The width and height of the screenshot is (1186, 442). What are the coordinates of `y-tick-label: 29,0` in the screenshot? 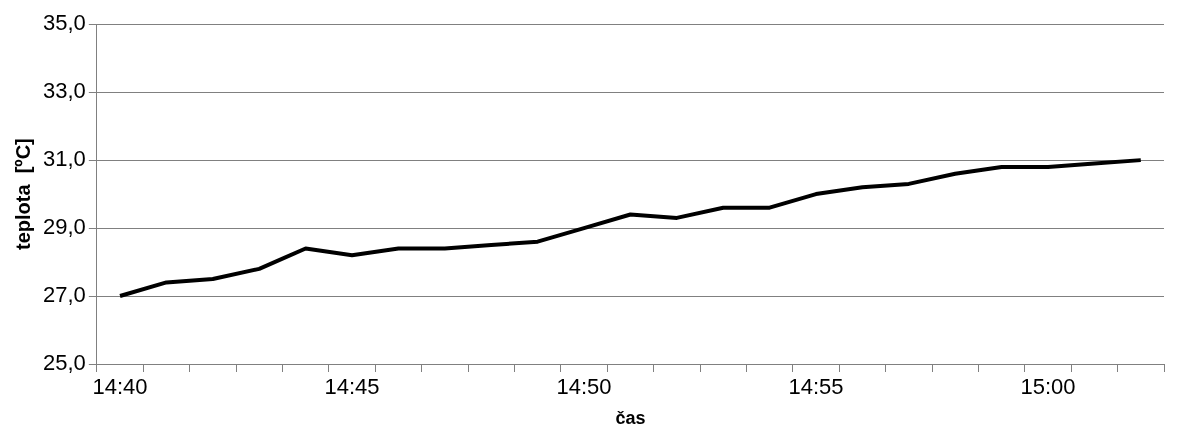 It's located at (64, 227).